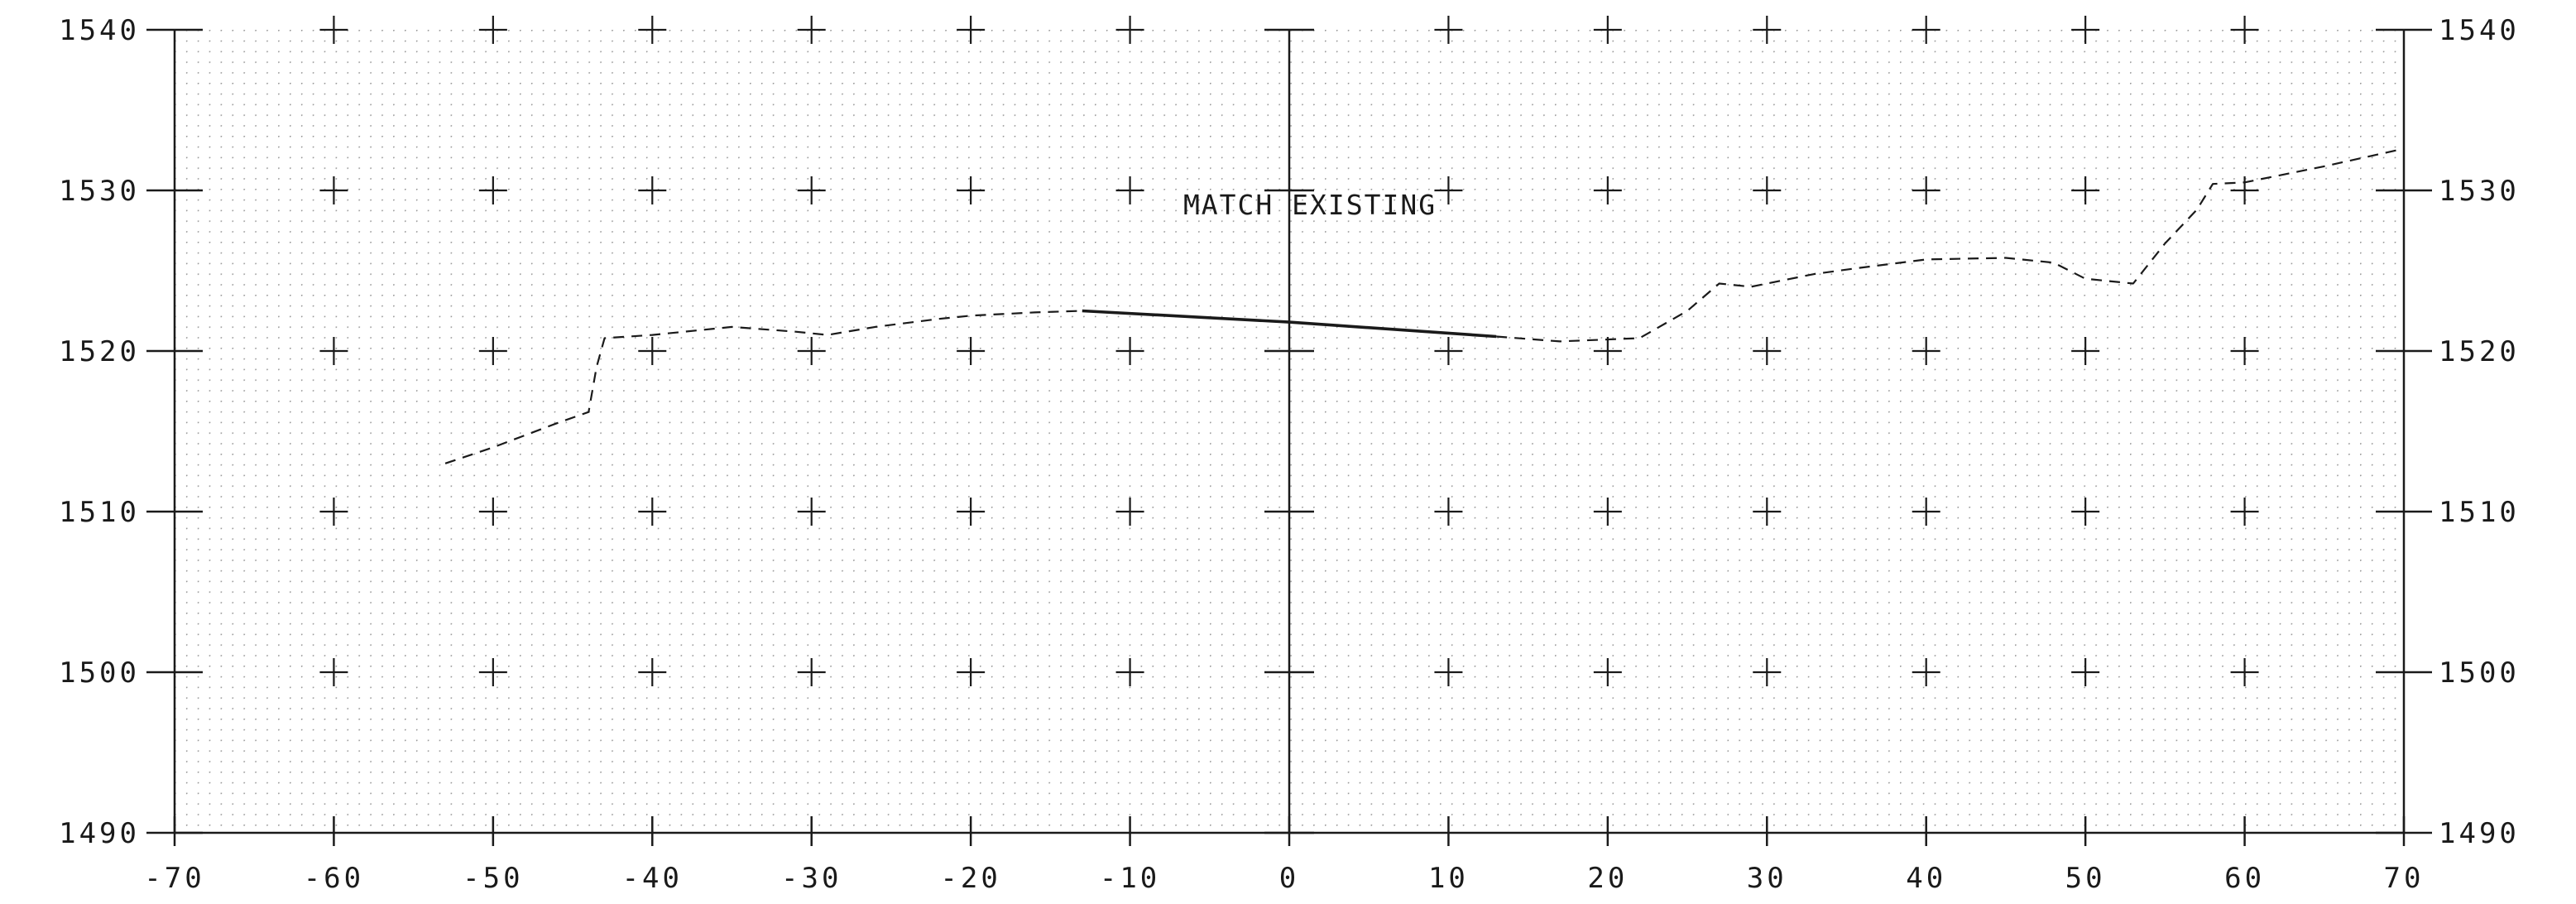 The width and height of the screenshot is (2576, 904). I want to click on match-existing-note: MATCH EXISTING, so click(1310, 205).